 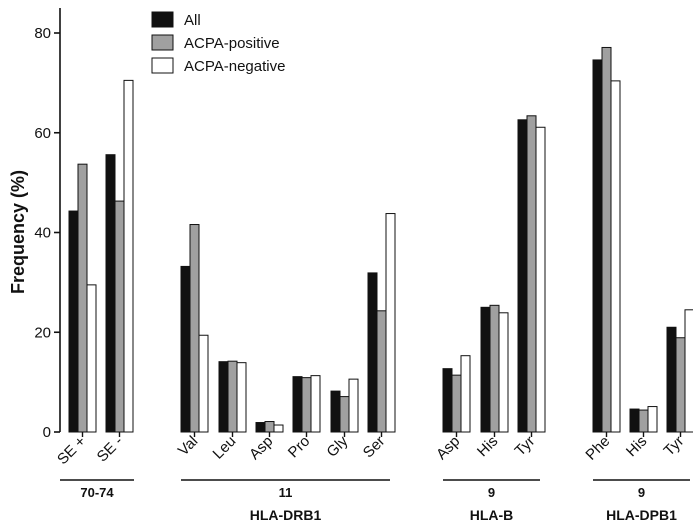 What do you see at coordinates (47, 432) in the screenshot?
I see `y-tick-label: 0` at bounding box center [47, 432].